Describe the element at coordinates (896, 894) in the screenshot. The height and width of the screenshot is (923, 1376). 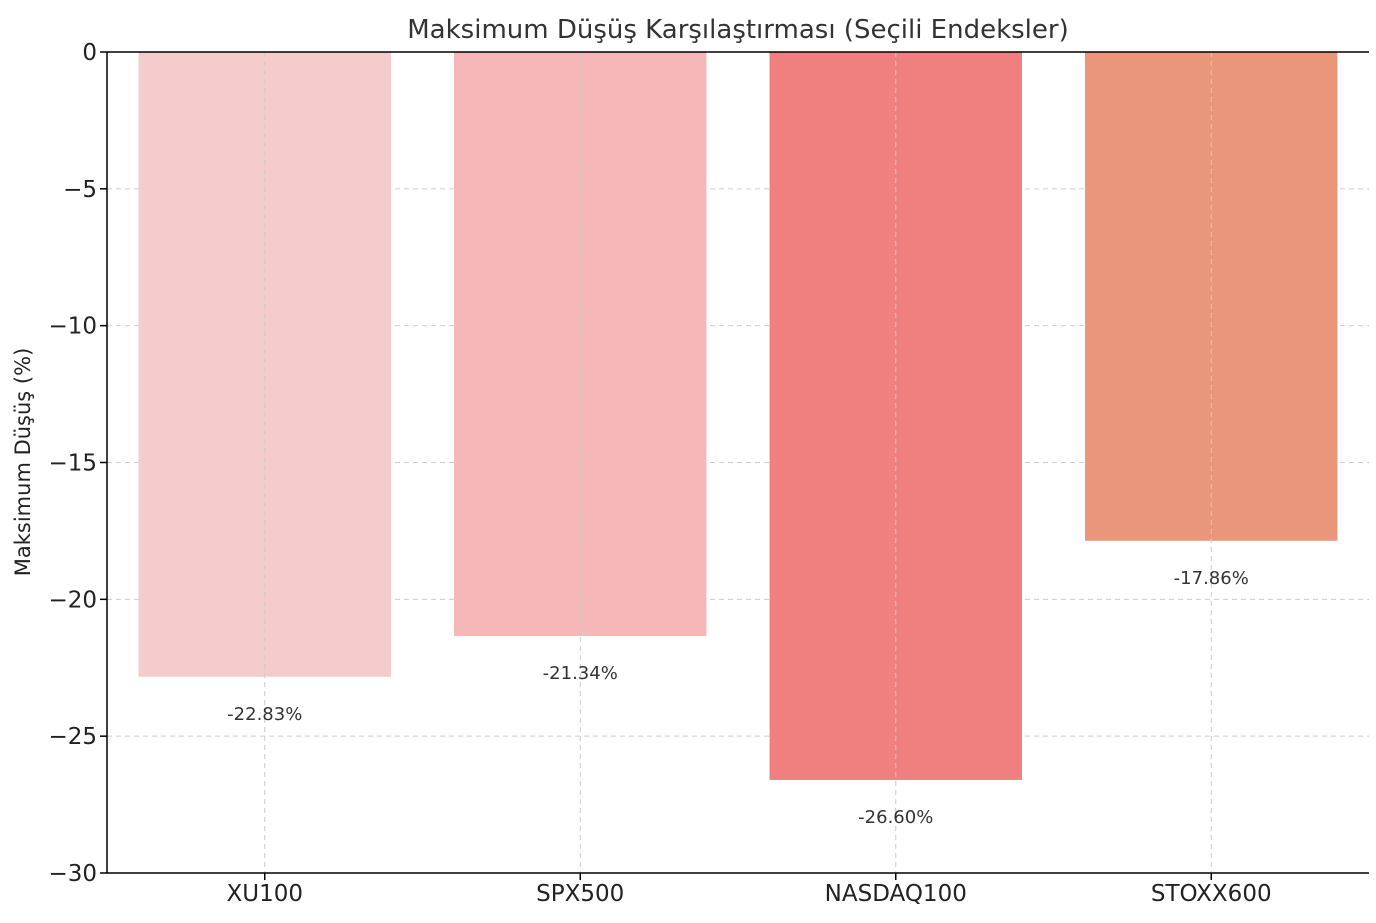
I see `x-tick-label-nasdaq100: NASDAQ100` at that location.